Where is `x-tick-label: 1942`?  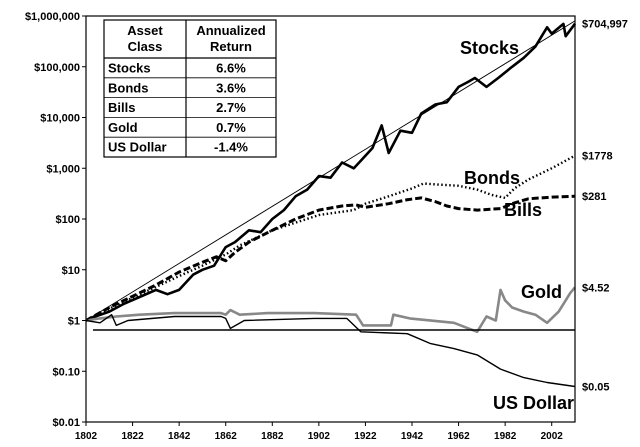 x-tick-label: 1942 is located at coordinates (412, 436).